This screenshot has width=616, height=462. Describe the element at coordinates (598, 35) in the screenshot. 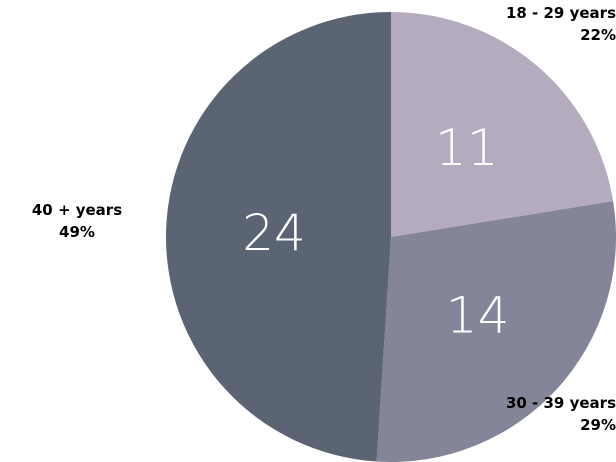

I see `slice-label-percent: 22%` at that location.